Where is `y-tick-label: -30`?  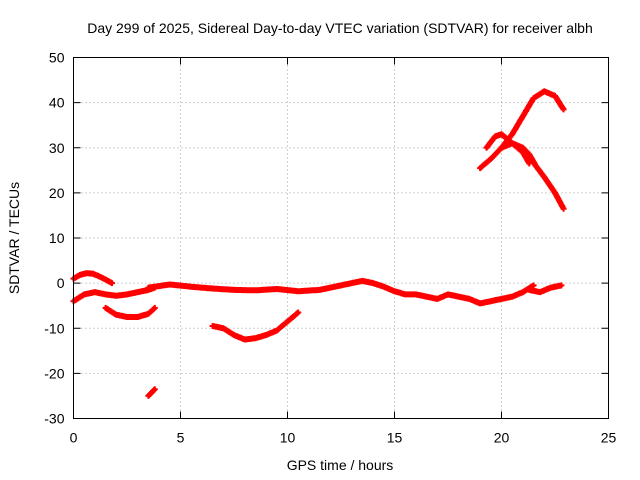 y-tick-label: -30 is located at coordinates (54, 419).